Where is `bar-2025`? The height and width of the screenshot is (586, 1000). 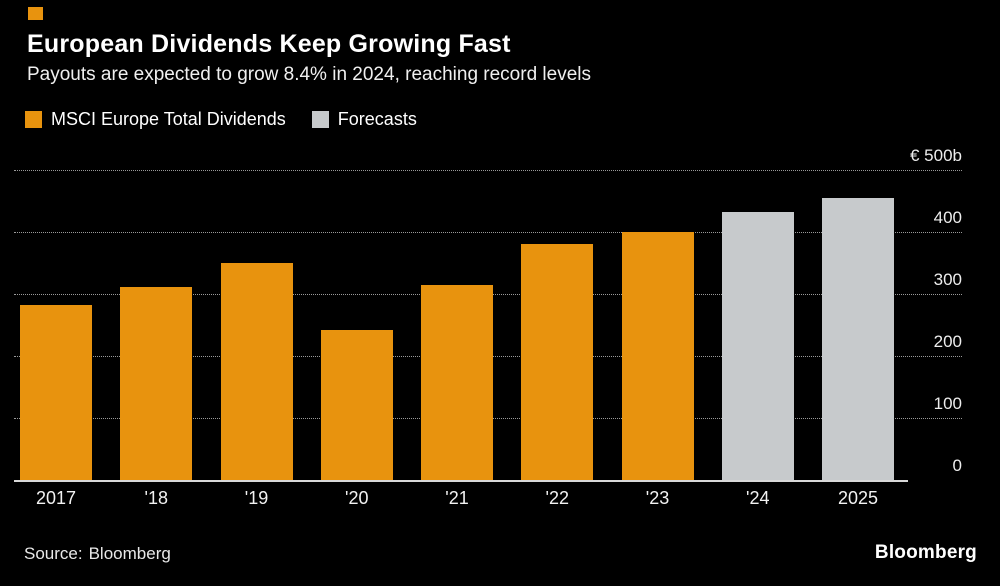
bar-2025 is located at coordinates (858, 338).